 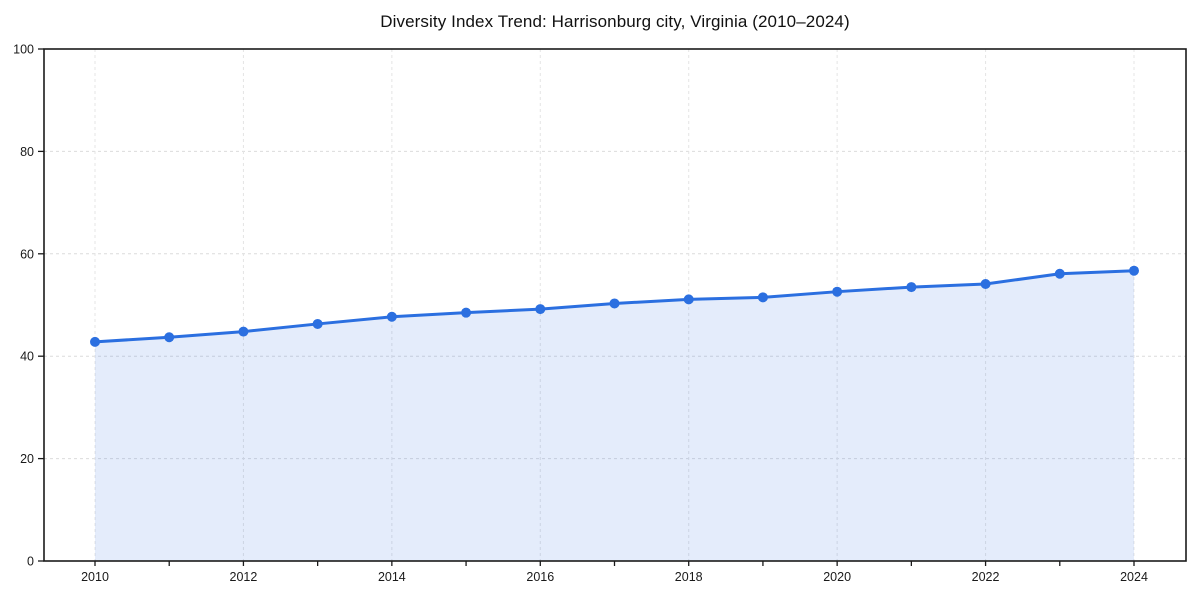 I want to click on data-points, so click(x=614, y=306).